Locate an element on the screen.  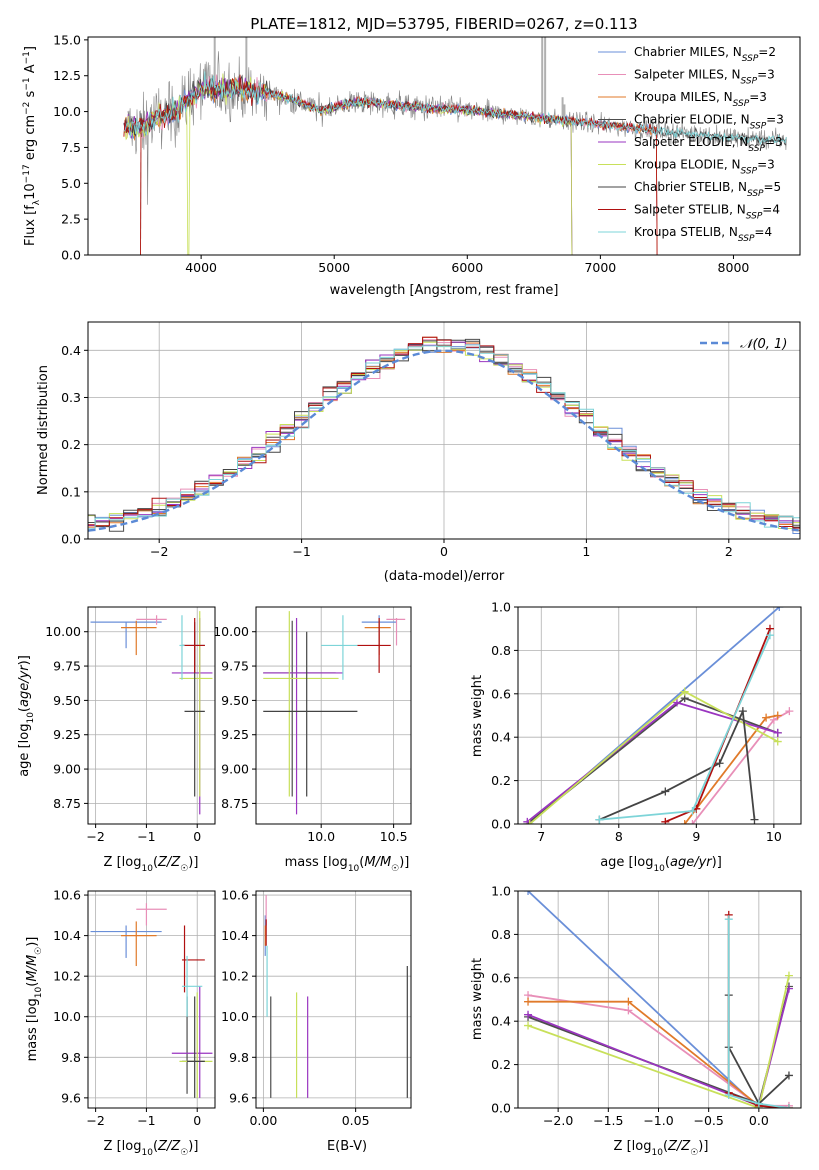
y-tick-label: 0.4 is located at coordinates (71, 350).